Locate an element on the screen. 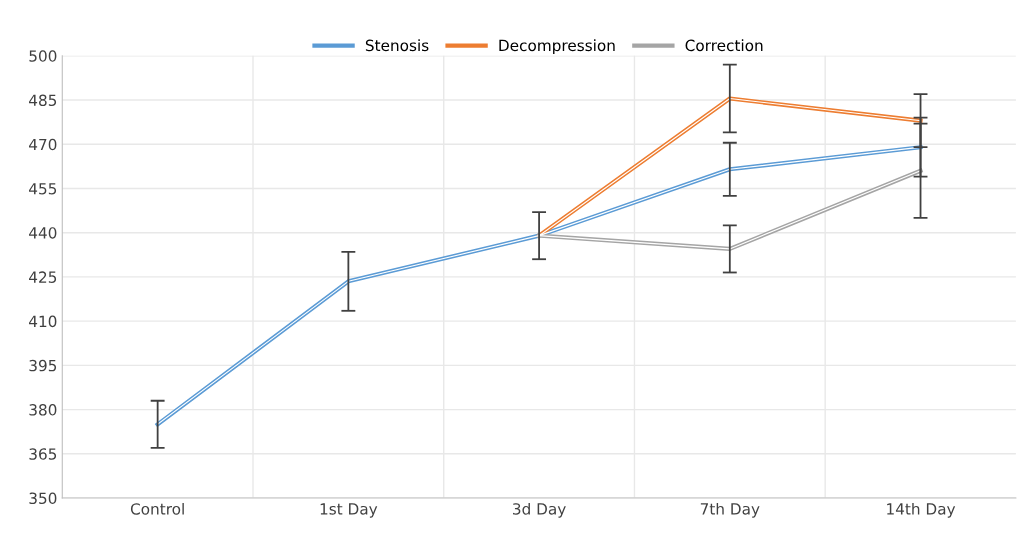 The height and width of the screenshot is (558, 1021). y-tick-label: 395 is located at coordinates (43, 365).